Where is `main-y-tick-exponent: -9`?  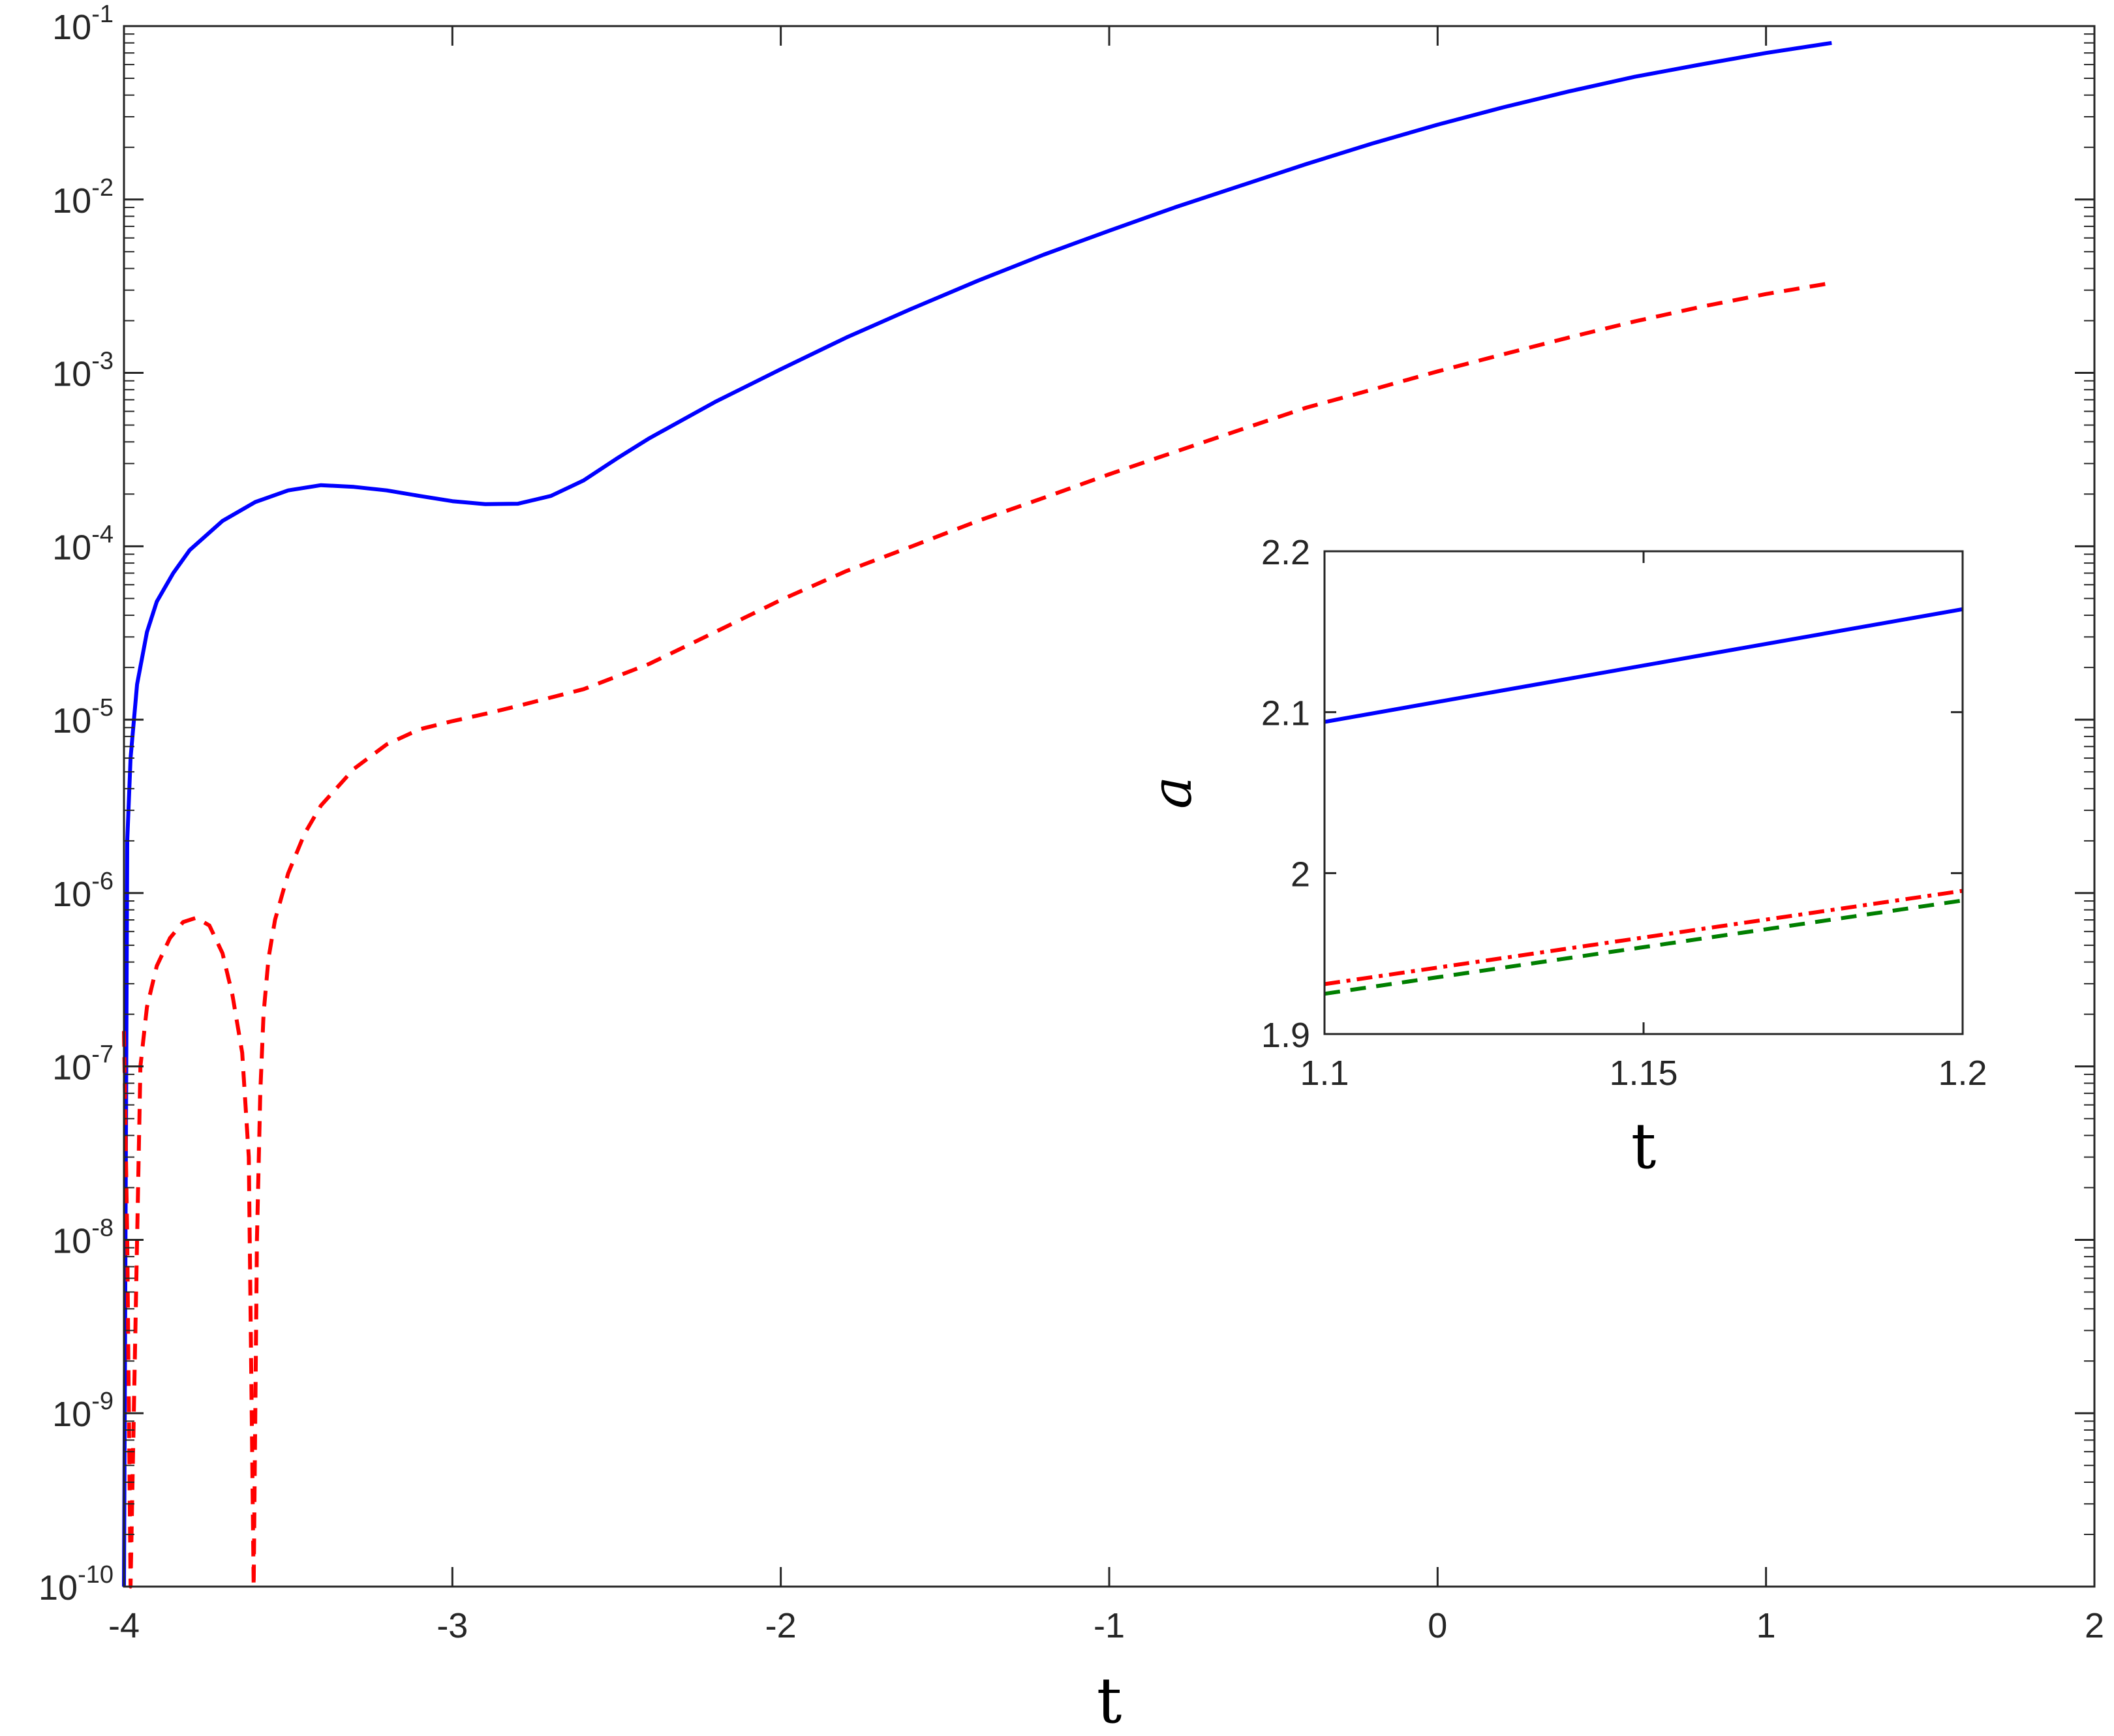 main-y-tick-exponent: -9 is located at coordinates (102, 1401).